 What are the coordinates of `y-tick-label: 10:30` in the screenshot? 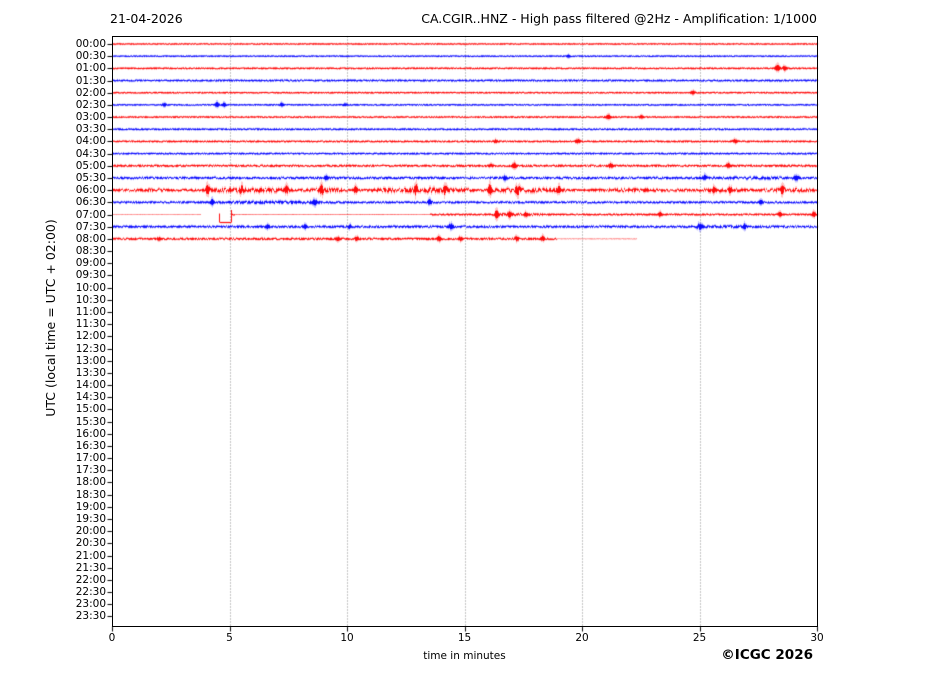 It's located at (90, 299).